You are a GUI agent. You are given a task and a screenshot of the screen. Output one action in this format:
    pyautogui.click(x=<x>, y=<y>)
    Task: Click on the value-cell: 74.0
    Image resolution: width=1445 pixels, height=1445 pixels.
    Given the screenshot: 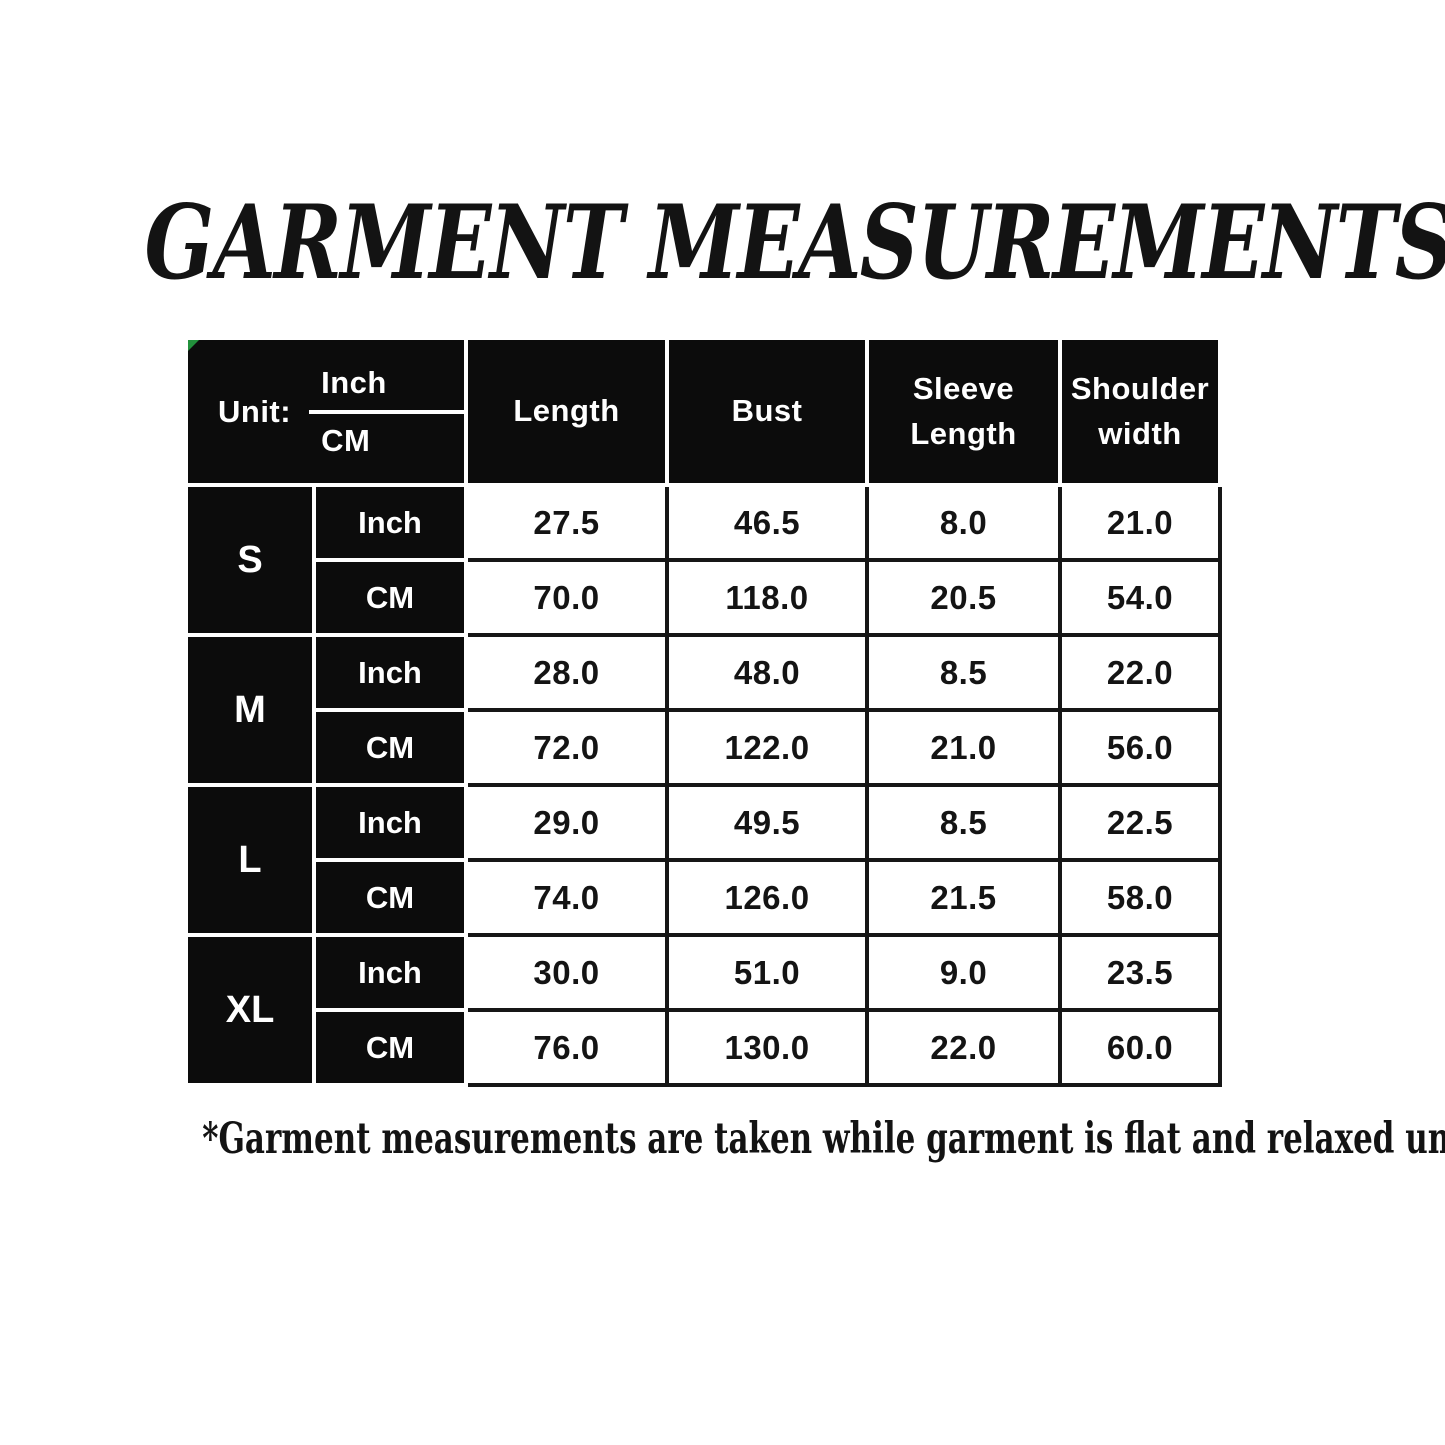 What is the action you would take?
    pyautogui.click(x=567, y=897)
    